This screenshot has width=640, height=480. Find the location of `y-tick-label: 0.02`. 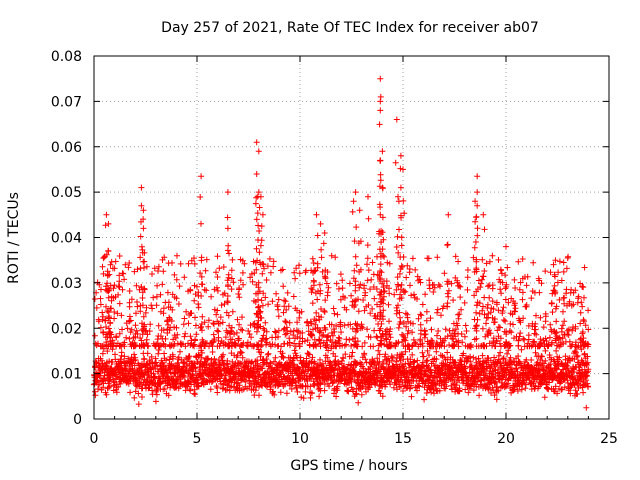

y-tick-label: 0.02 is located at coordinates (66, 329).